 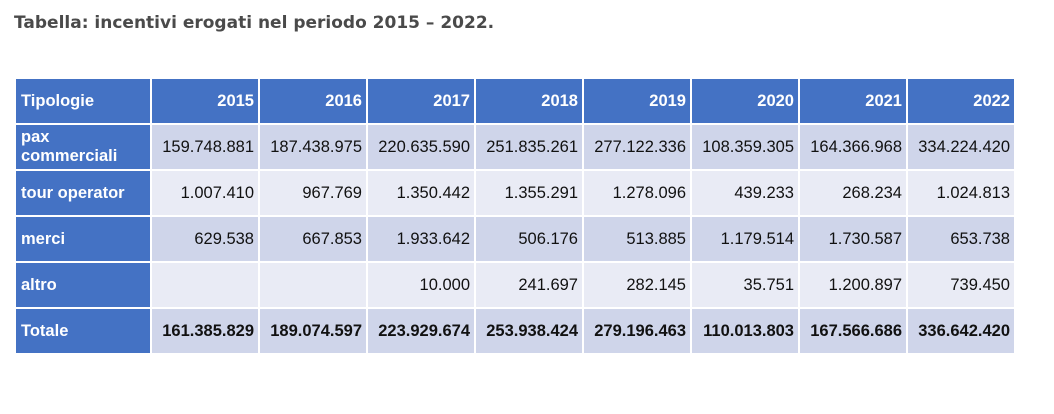 What do you see at coordinates (313, 239) in the screenshot?
I see `table-cell: 667.853` at bounding box center [313, 239].